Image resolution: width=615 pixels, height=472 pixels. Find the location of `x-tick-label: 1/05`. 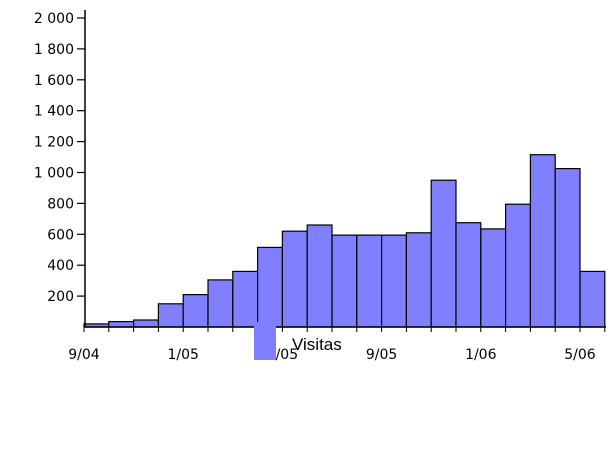

x-tick-label: 1/05 is located at coordinates (182, 355).